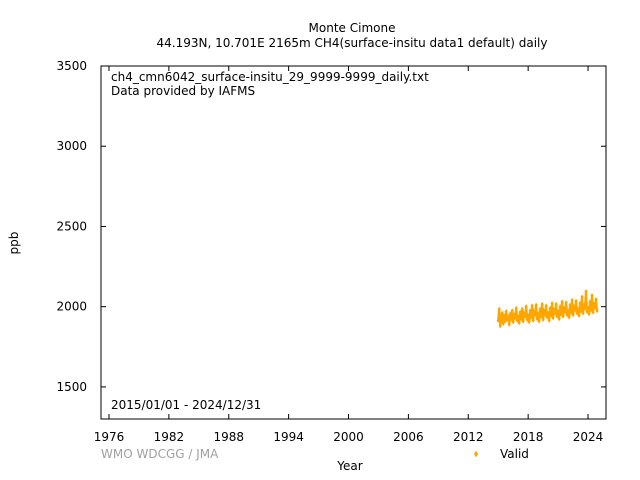  I want to click on x-tick-label: 2024, so click(588, 437).